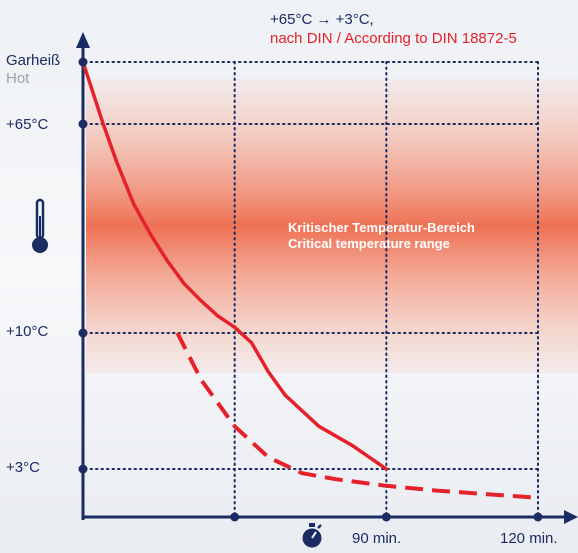  I want to click on critical-range-label-de: Kritischer Temperatur-Bereich, so click(381, 227).